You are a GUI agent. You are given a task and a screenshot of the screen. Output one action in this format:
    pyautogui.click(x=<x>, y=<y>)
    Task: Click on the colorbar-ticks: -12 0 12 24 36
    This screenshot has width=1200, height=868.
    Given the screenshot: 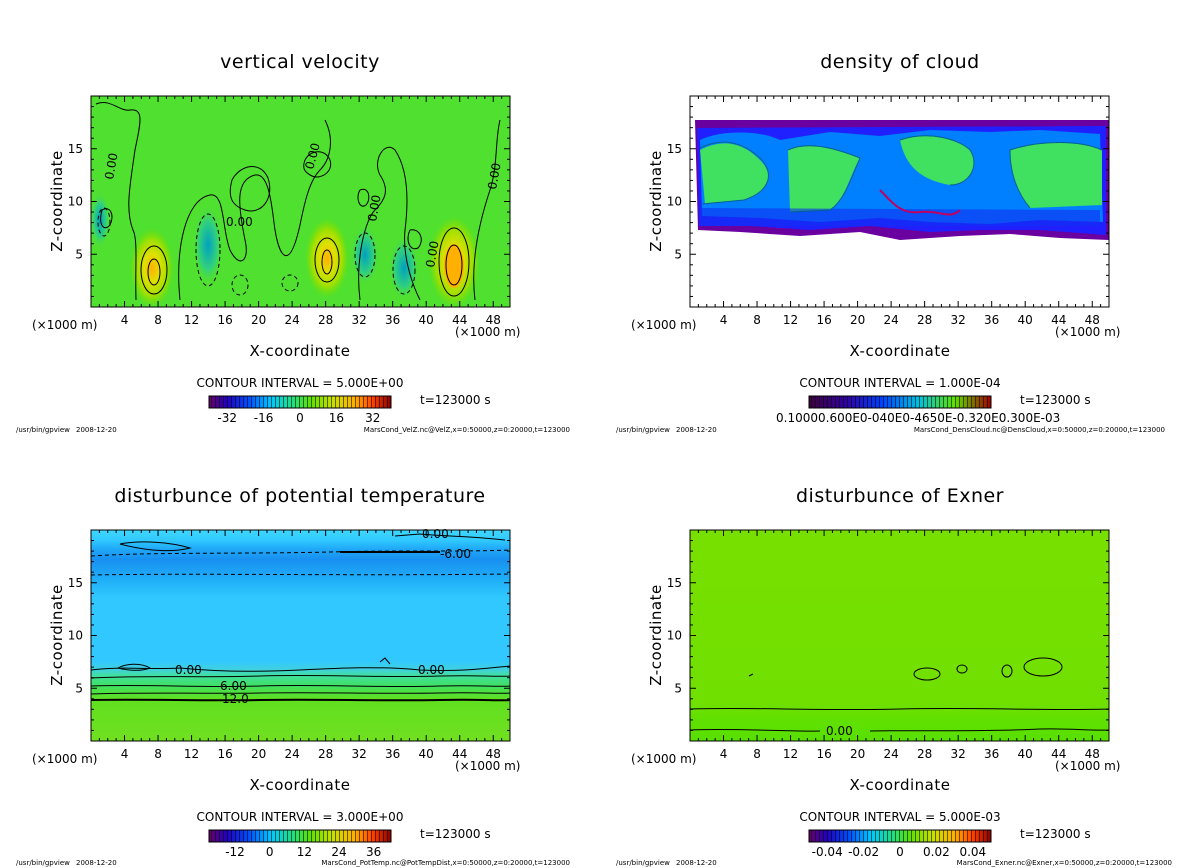 What is the action you would take?
    pyautogui.click(x=303, y=852)
    